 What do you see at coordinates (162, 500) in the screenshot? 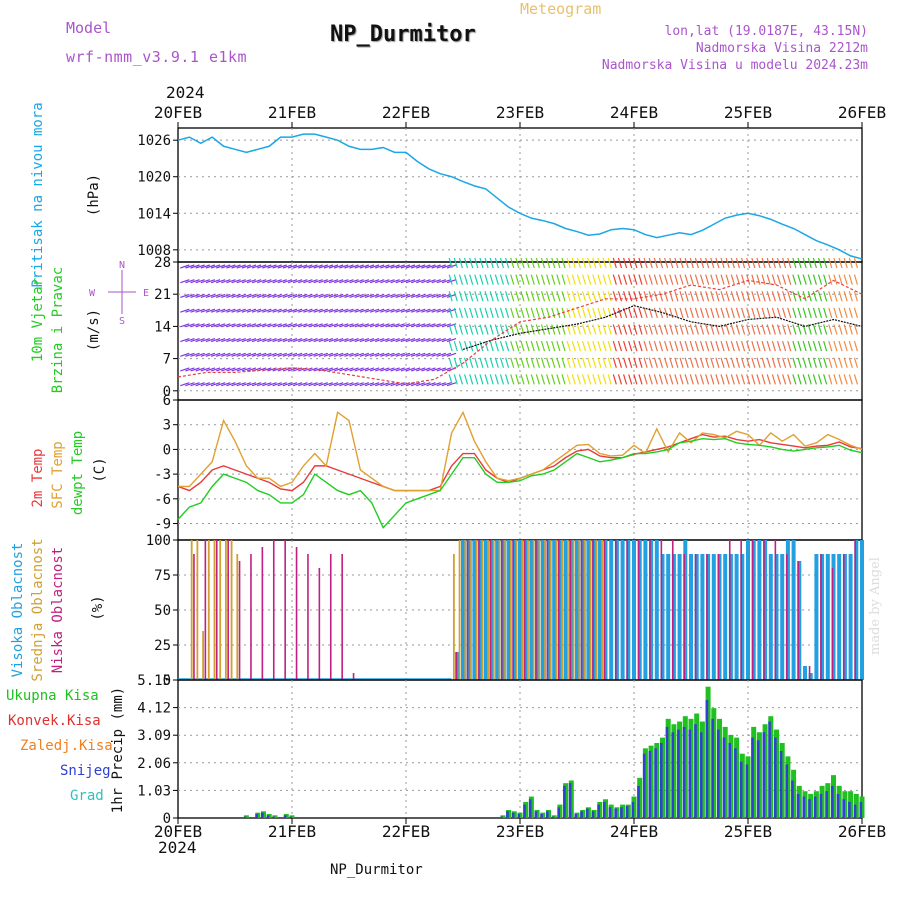
I see `temp-ytick-label: -6` at bounding box center [162, 500].